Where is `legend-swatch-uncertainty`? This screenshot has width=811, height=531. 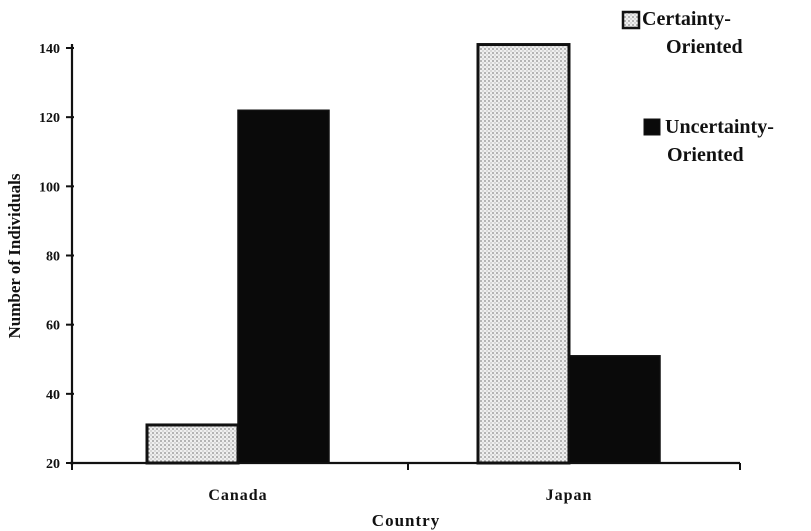
legend-swatch-uncertainty is located at coordinates (652, 127).